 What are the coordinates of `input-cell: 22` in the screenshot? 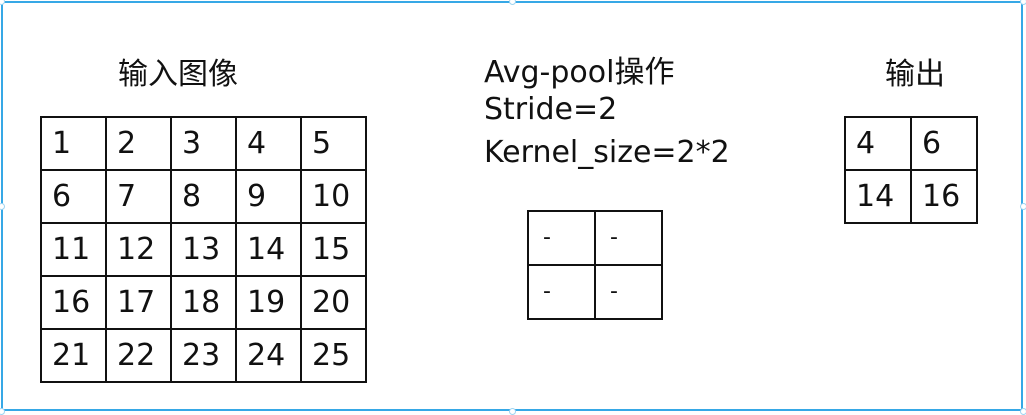 It's located at (138, 355).